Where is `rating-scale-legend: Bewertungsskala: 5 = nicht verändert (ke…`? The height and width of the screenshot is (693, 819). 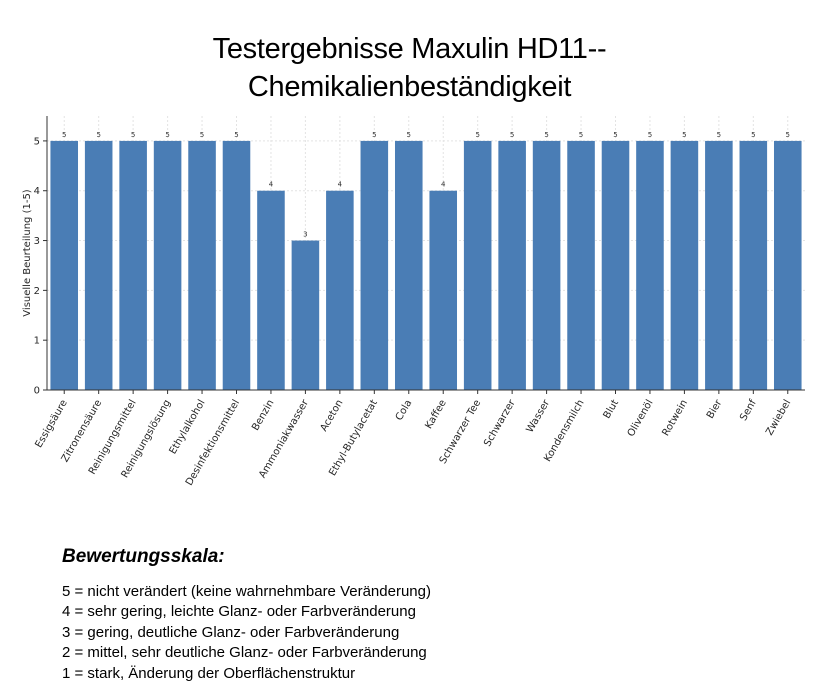
rating-scale-legend: Bewertungsskala: 5 = nicht verändert (ke… is located at coordinates (246, 615).